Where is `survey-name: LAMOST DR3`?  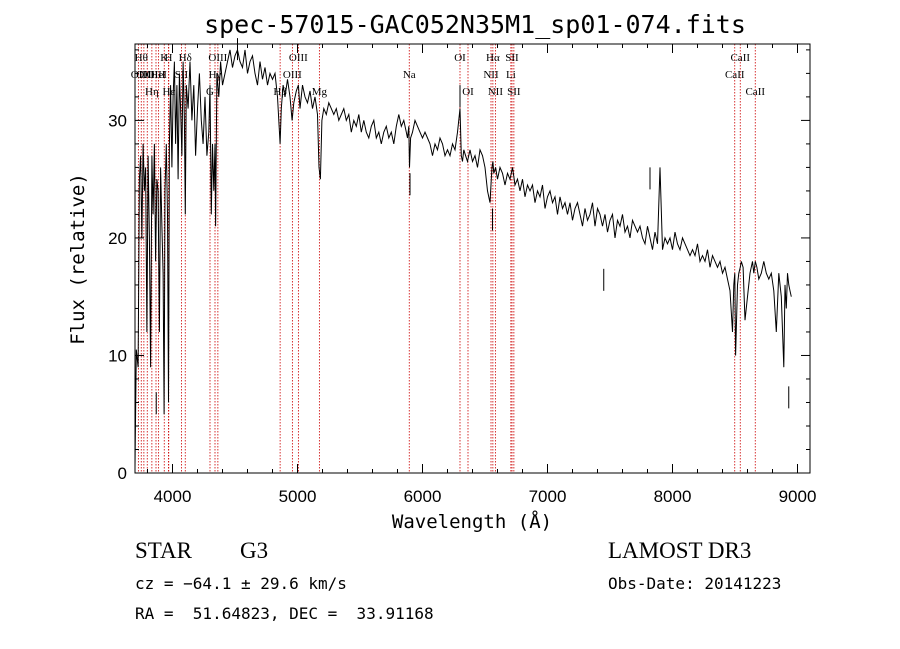
survey-name: LAMOST DR3 is located at coordinates (680, 550).